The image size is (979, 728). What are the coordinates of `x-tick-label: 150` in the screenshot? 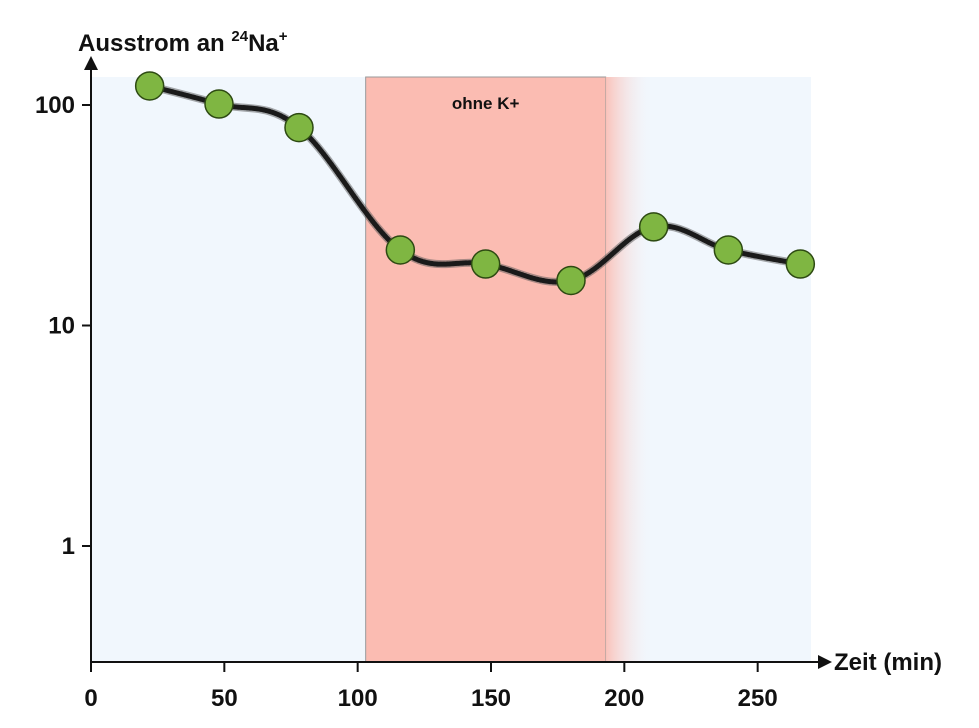 It's located at (491, 698).